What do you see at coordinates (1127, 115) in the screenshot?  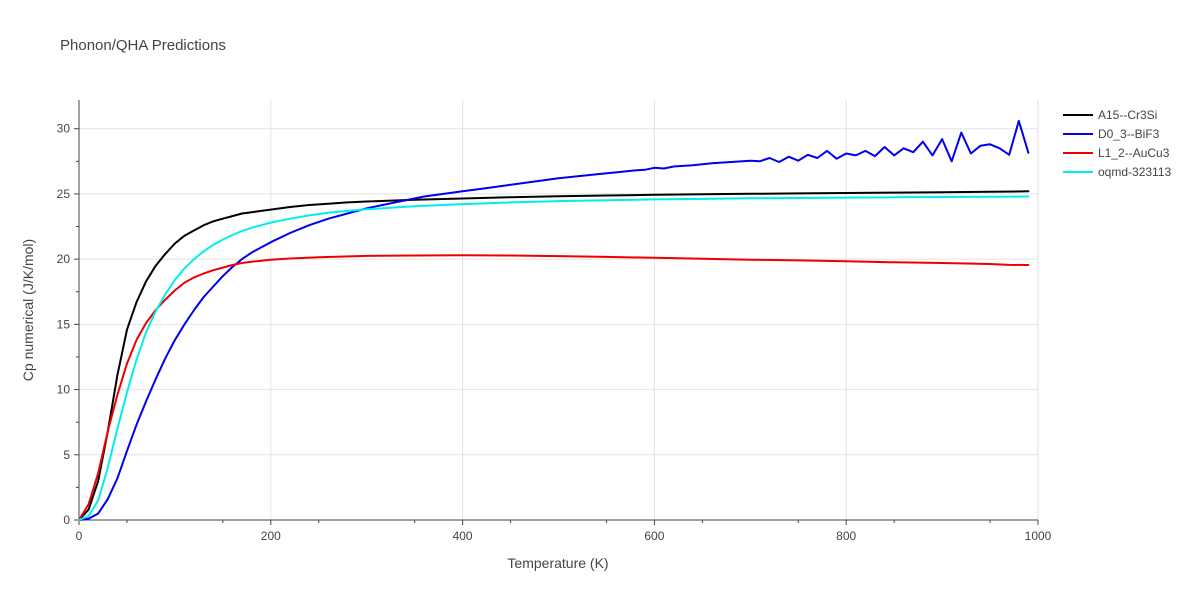 I see `legend-label: A15--Cr3Si` at bounding box center [1127, 115].